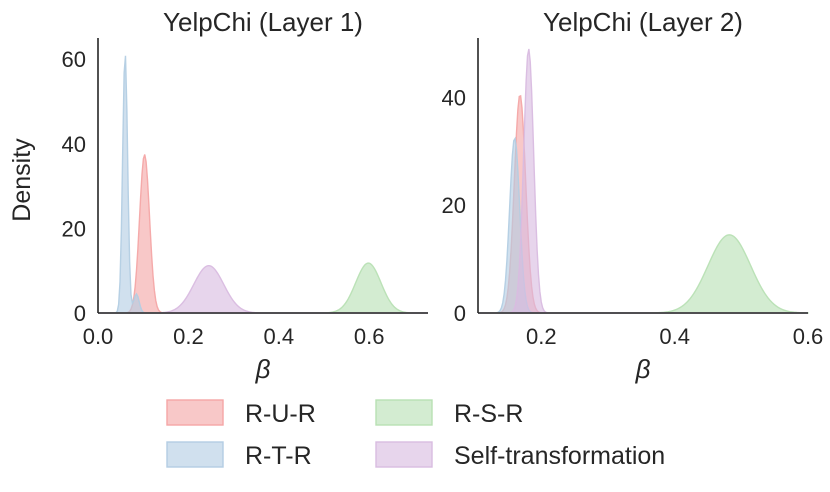 This screenshot has height=492, width=830. I want to click on y-tick-label: 60, so click(74, 59).